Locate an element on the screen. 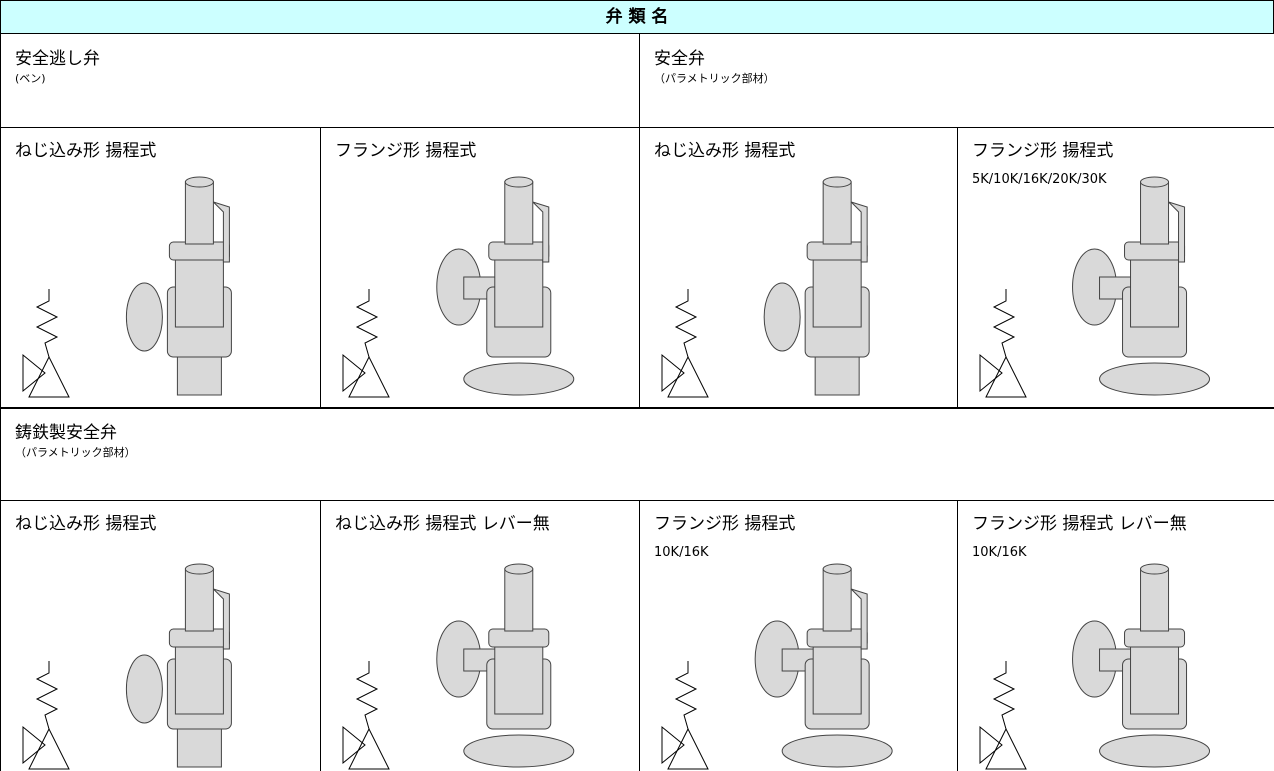  item-spec: 5K/10K/16K/20K/30K is located at coordinates (1039, 179).